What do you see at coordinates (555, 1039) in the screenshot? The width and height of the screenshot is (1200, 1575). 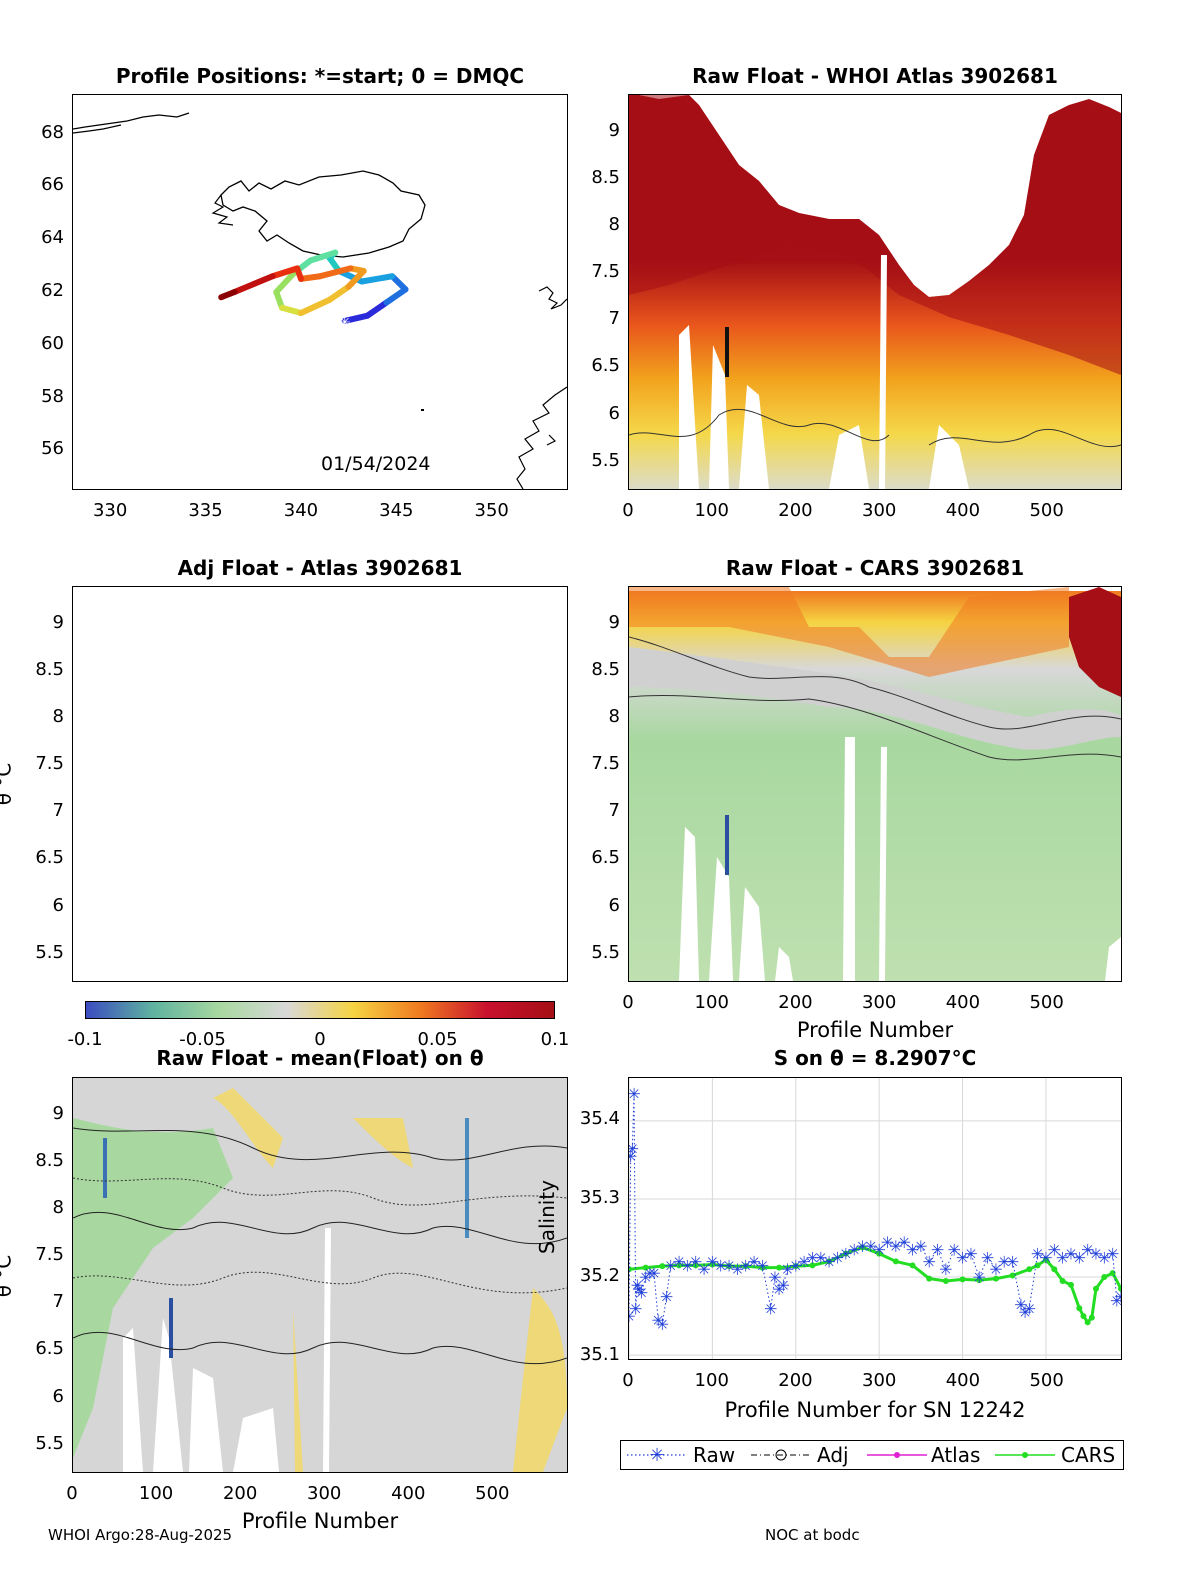 I see `colorbar-tick: 0.1` at bounding box center [555, 1039].